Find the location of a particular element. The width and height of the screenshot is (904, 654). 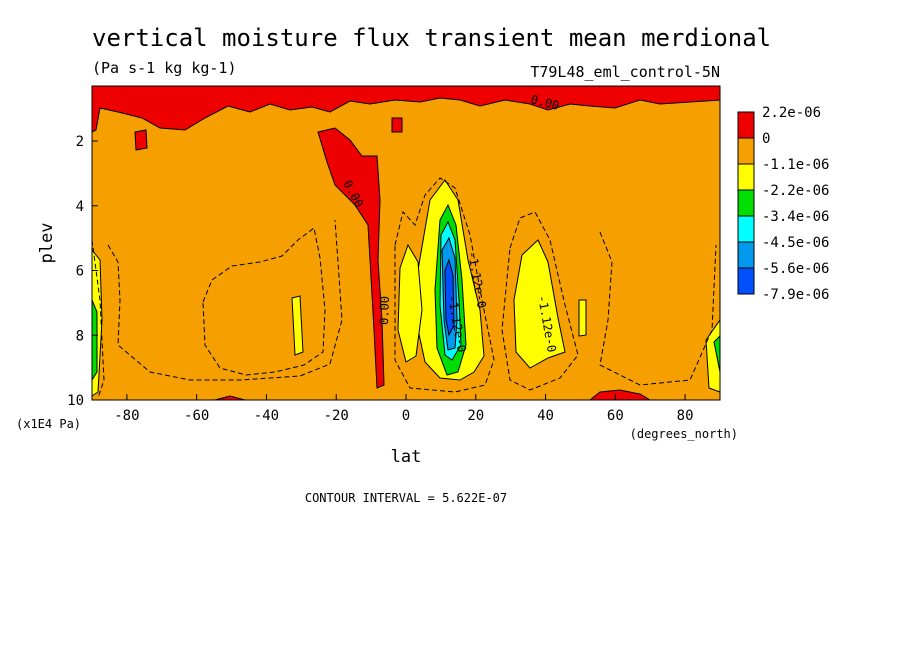

neg-right-small-yellow is located at coordinates (582, 318).